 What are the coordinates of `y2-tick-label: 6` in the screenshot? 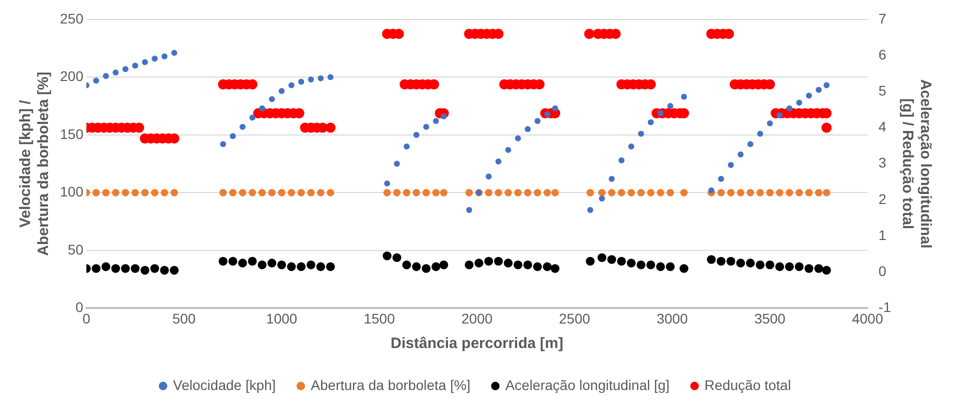 It's located at (882, 54).